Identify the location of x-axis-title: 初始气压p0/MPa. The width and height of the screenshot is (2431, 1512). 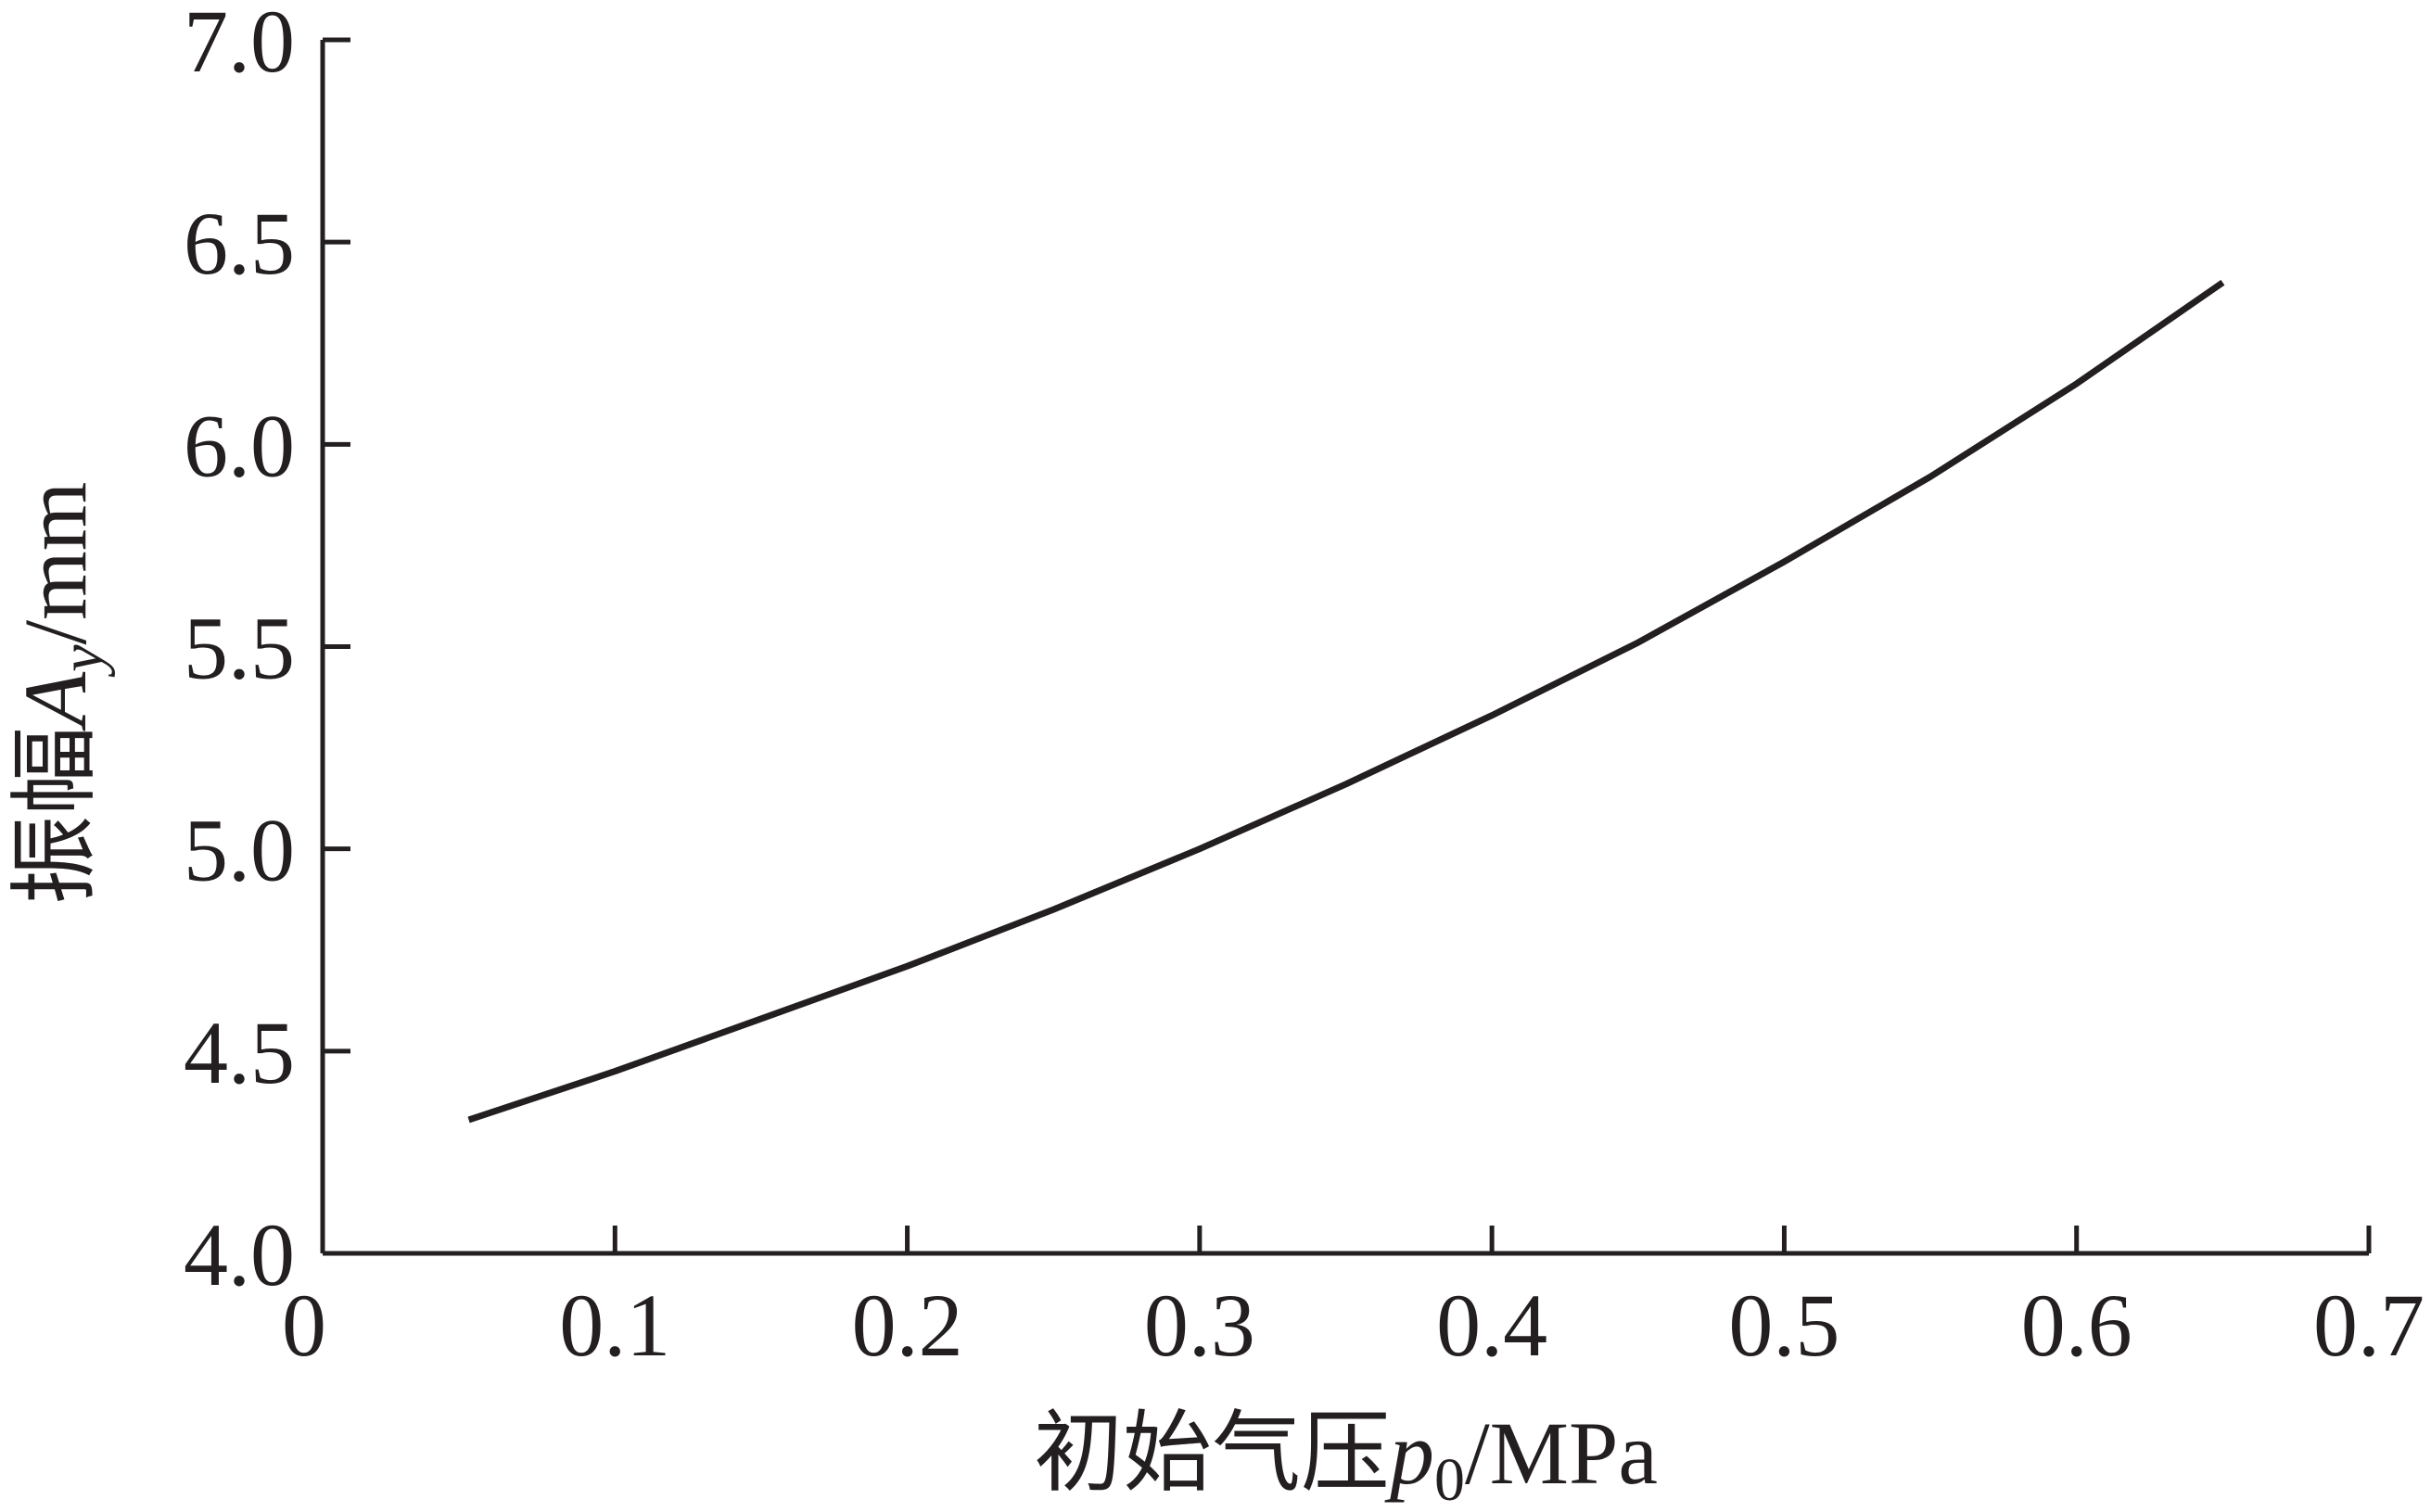
(1346, 1458).